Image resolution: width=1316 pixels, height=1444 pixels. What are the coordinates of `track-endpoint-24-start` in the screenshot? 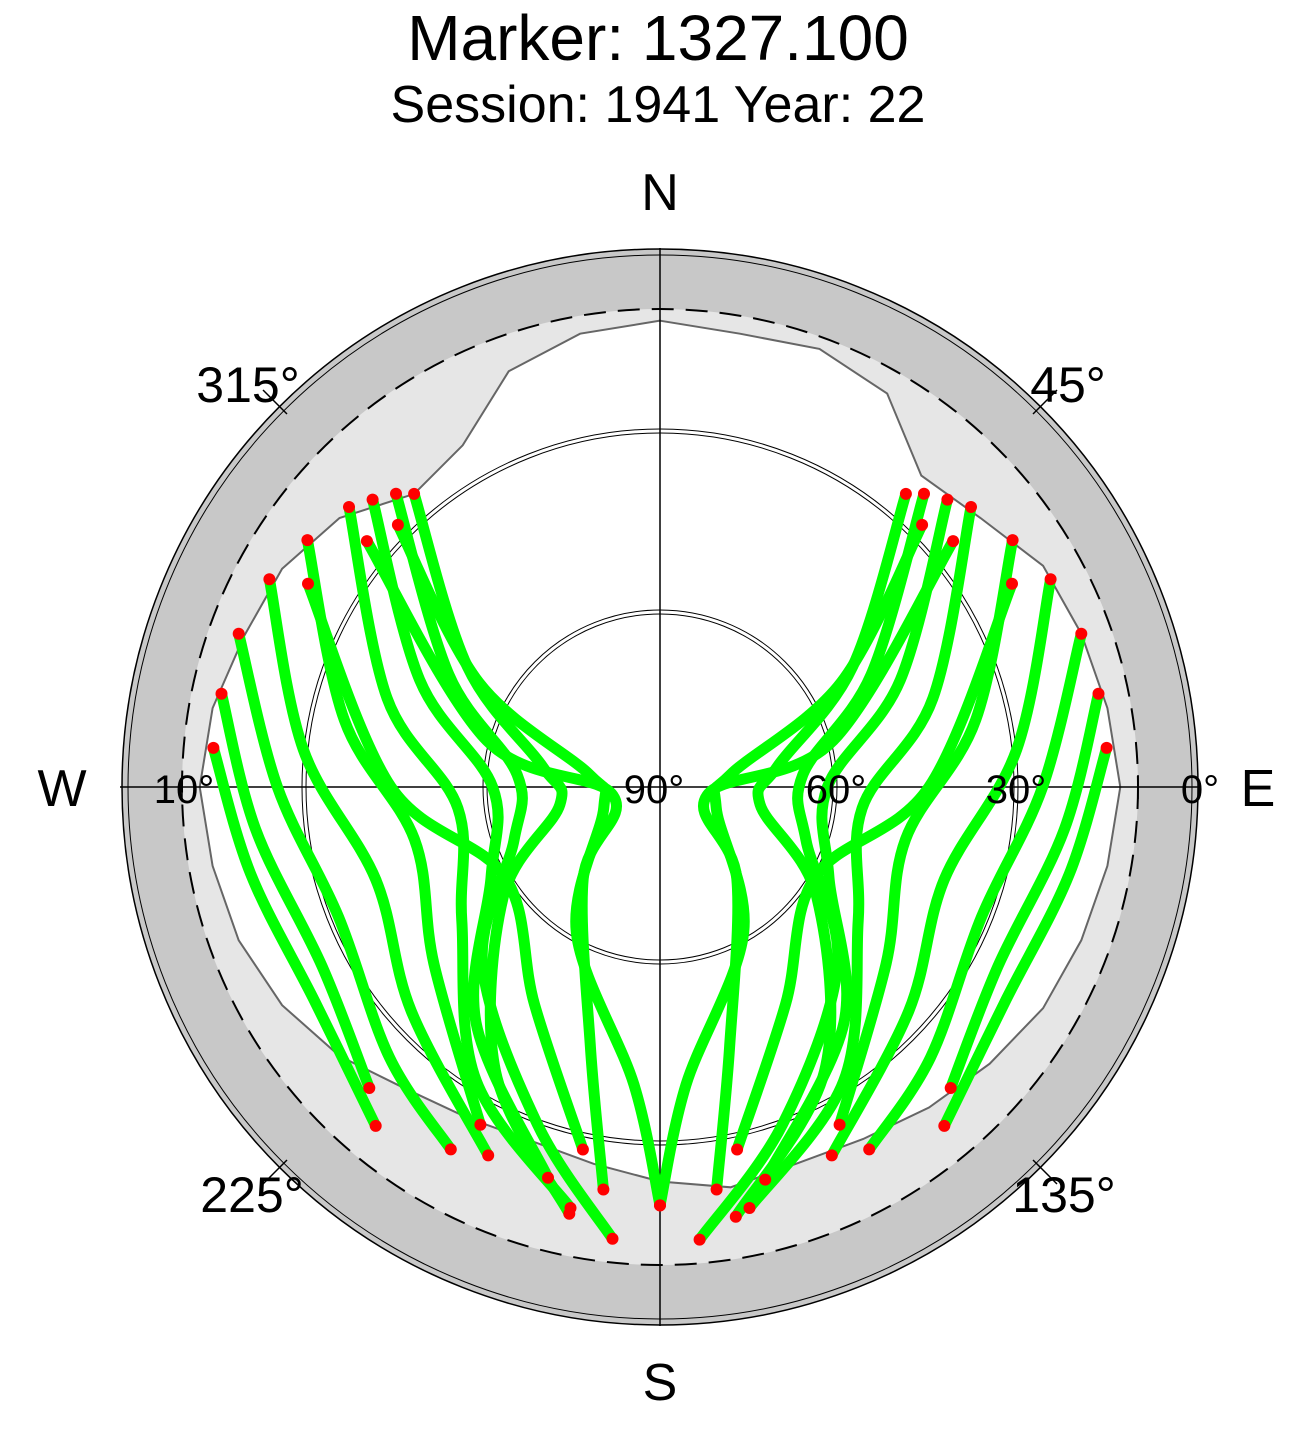 It's located at (308, 583).